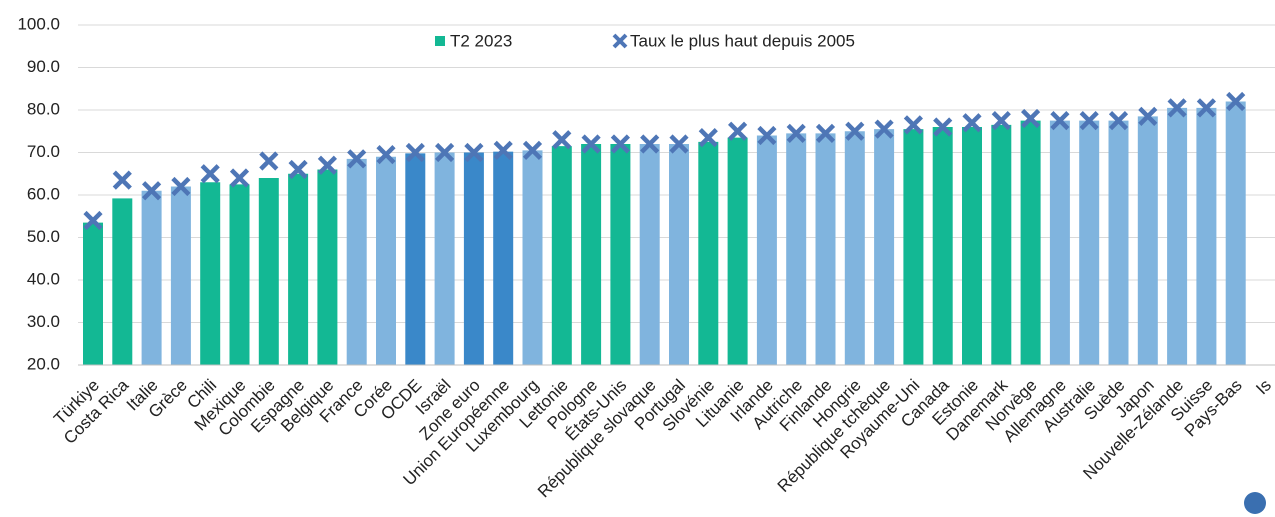 This screenshot has height=517, width=1275. Describe the element at coordinates (742, 40) in the screenshot. I see `legend-label: Taux le plus haut depuis 2005` at that location.